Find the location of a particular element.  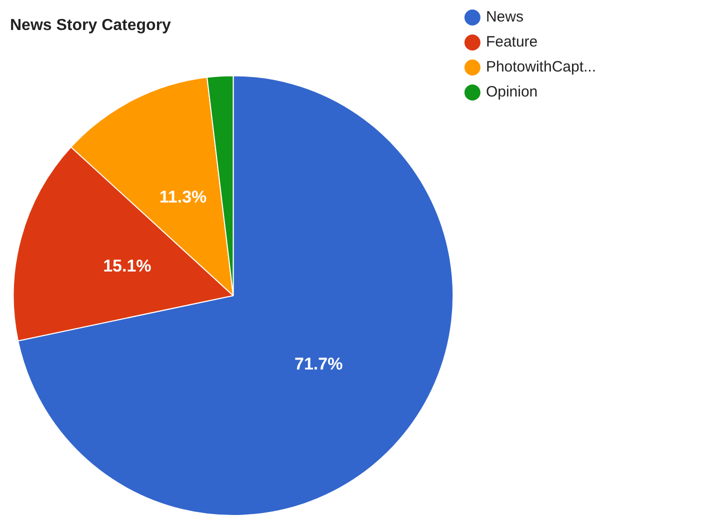

data-label: 15.1% is located at coordinates (127, 266).